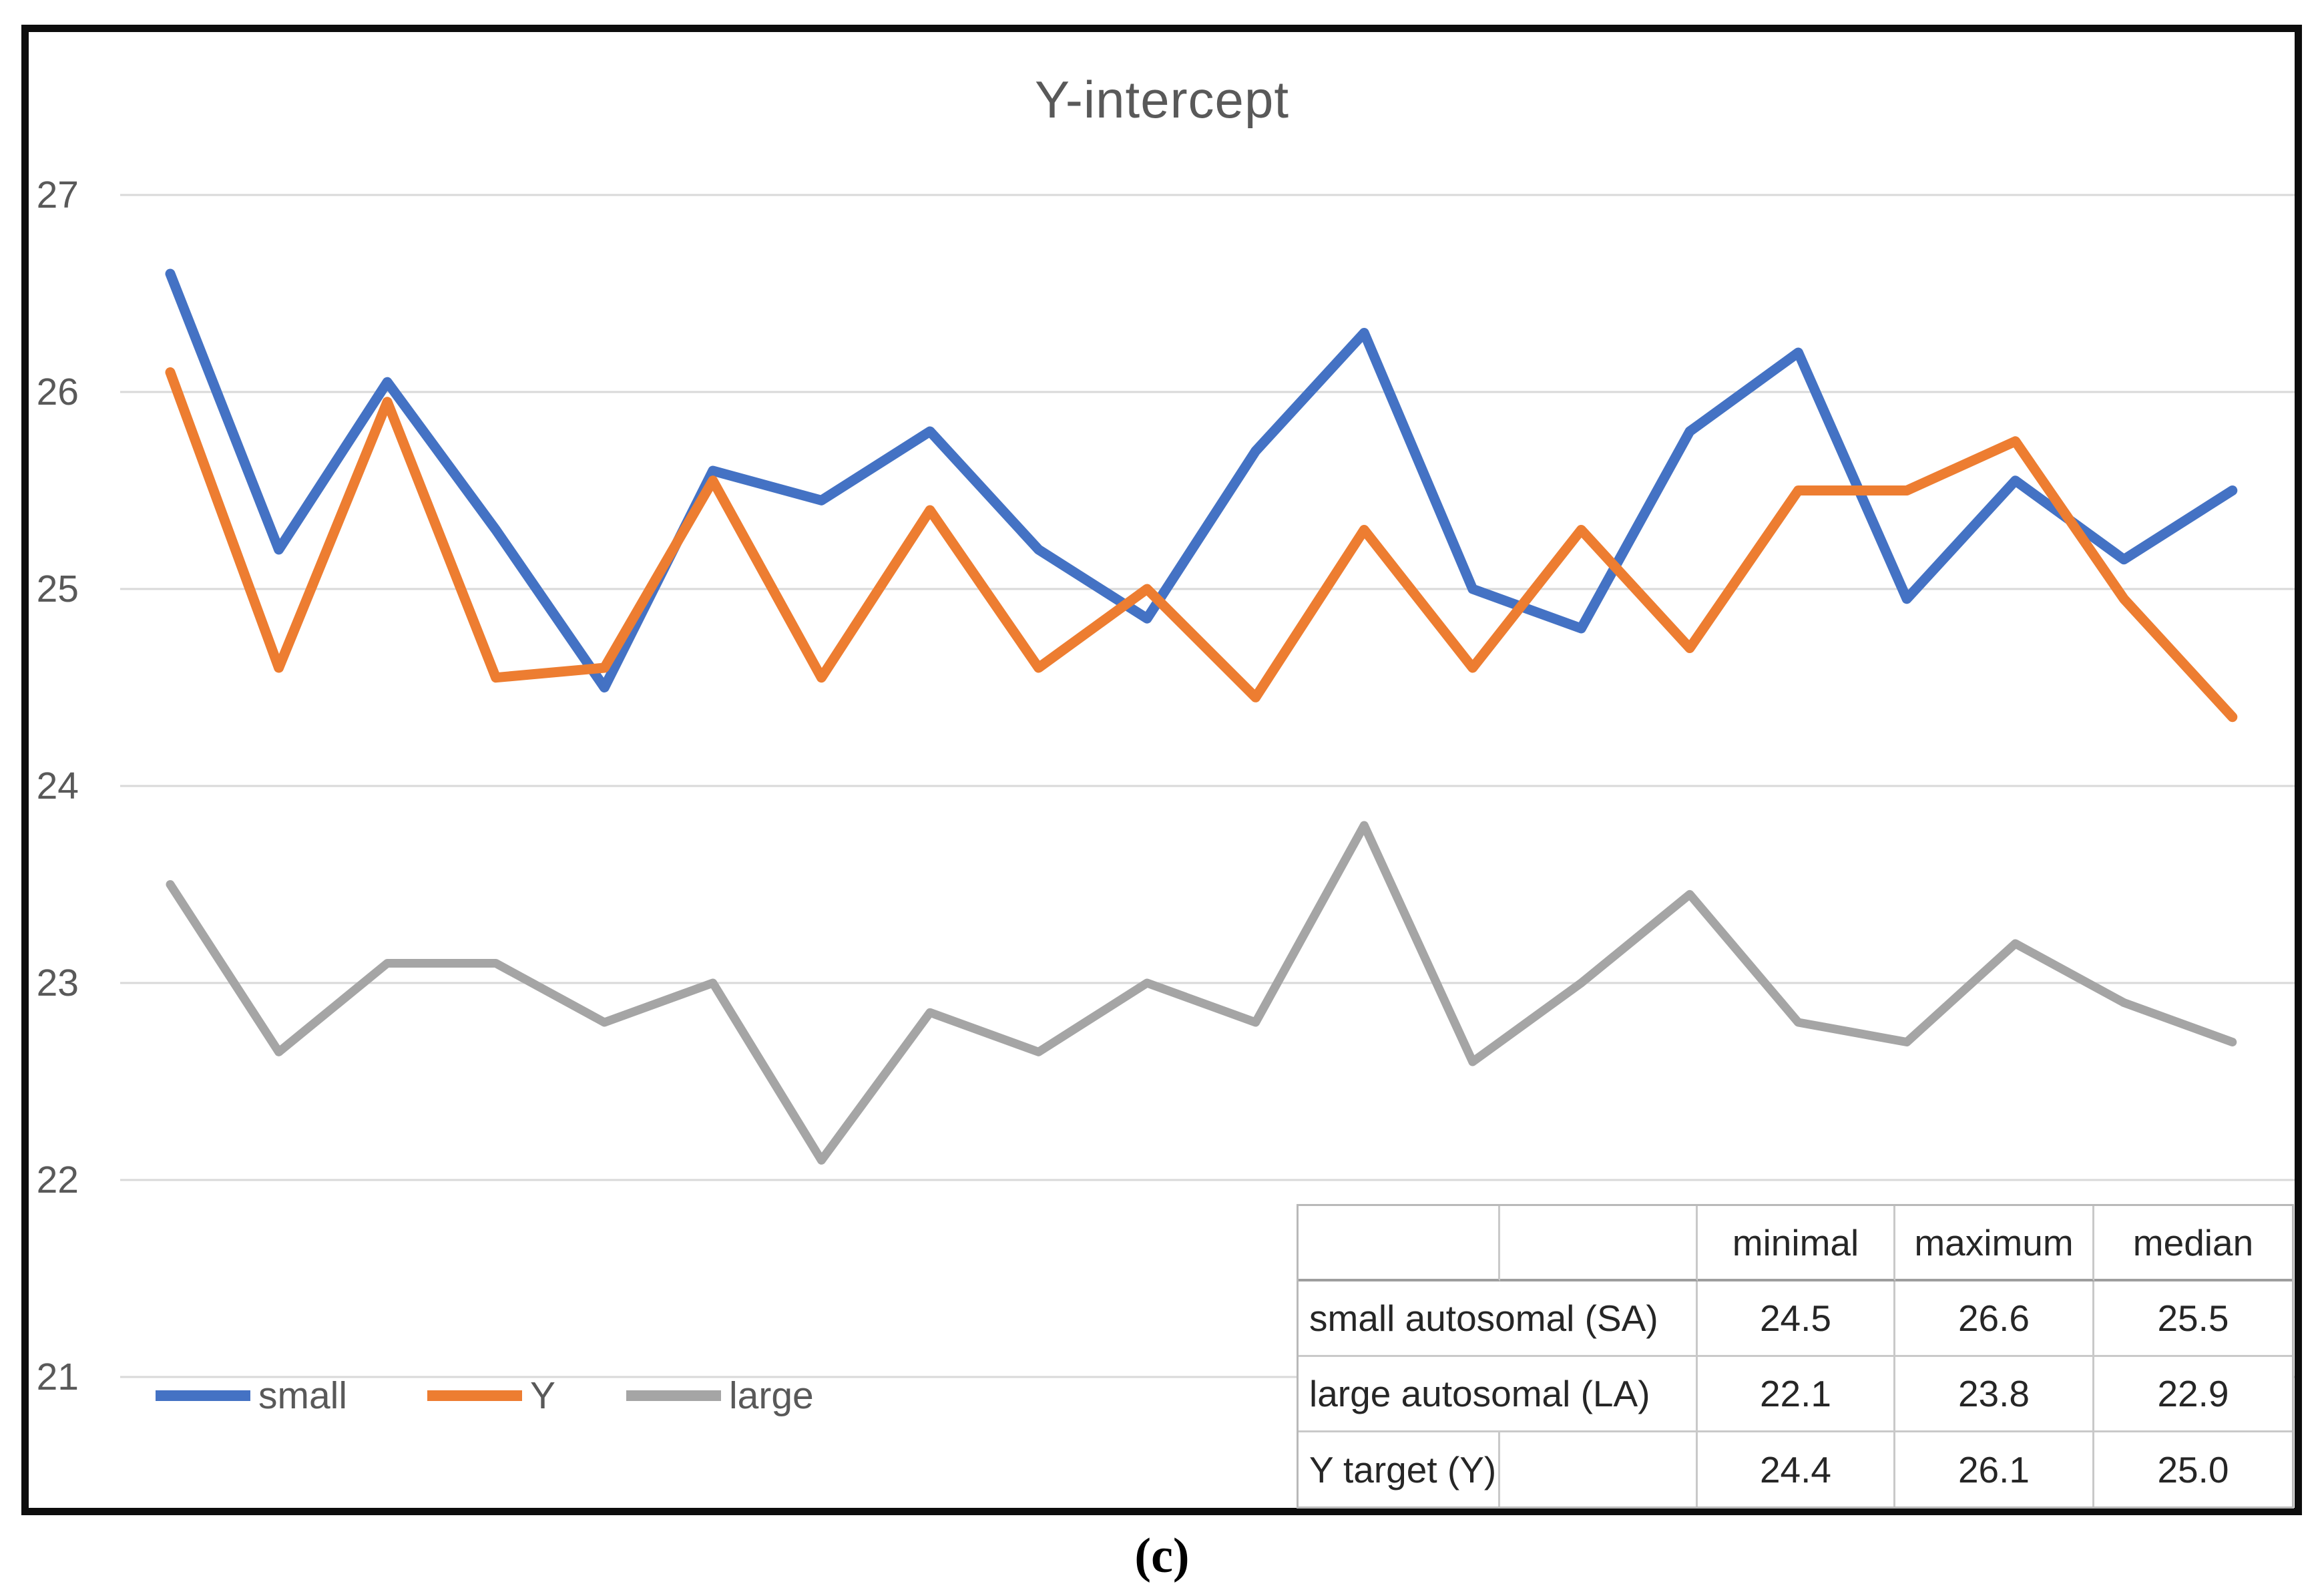 The image size is (2324, 1596). What do you see at coordinates (1162, 1556) in the screenshot?
I see `figure-caption: (c)` at bounding box center [1162, 1556].